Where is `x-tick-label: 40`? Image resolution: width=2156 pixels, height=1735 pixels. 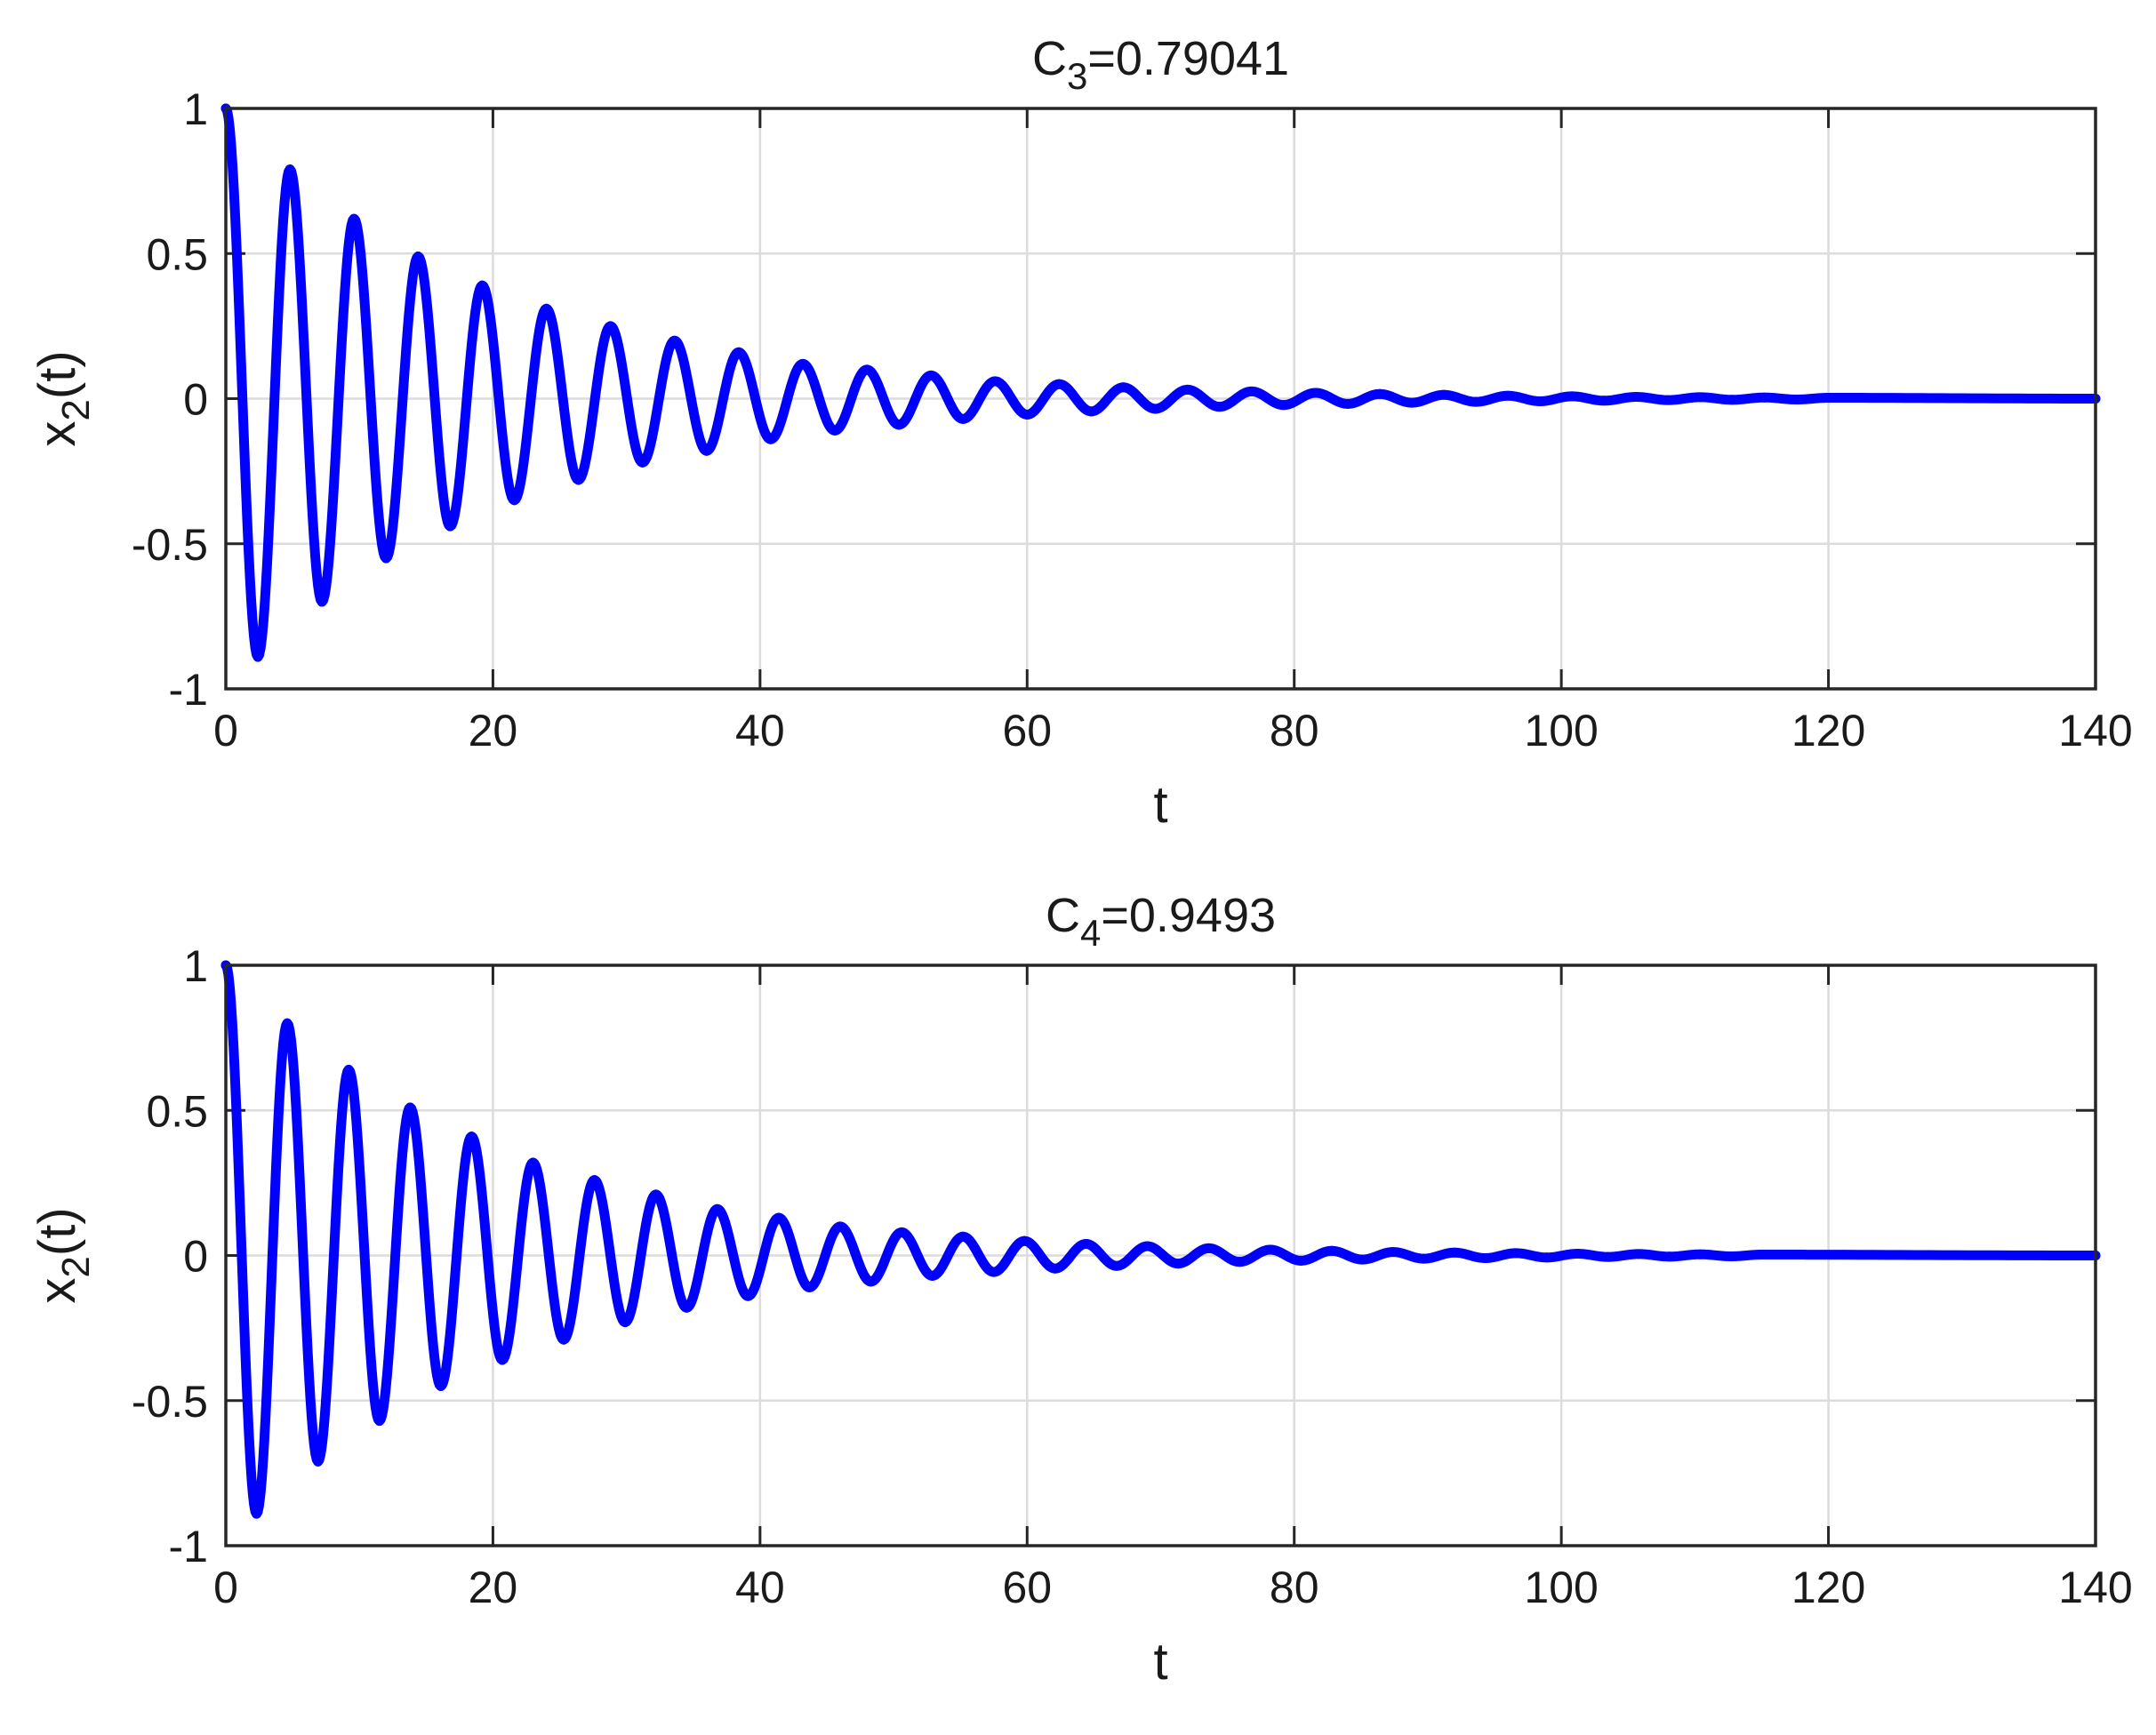 x-tick-label: 40 is located at coordinates (760, 1587).